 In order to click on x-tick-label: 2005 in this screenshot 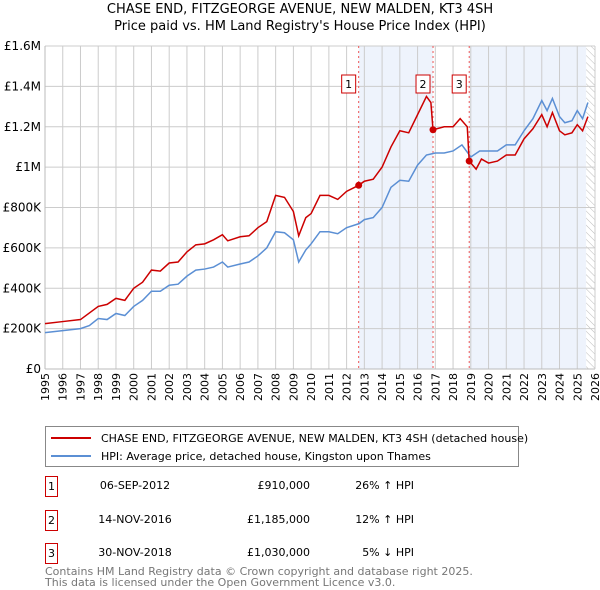, I will do `click(222, 387)`.